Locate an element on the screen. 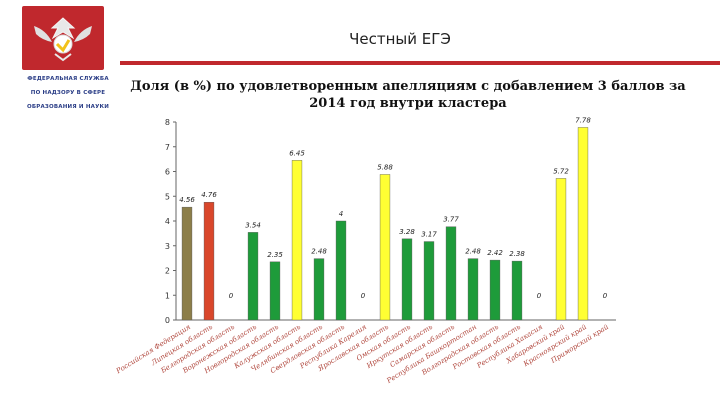  data-label: 3.54 is located at coordinates (253, 225).